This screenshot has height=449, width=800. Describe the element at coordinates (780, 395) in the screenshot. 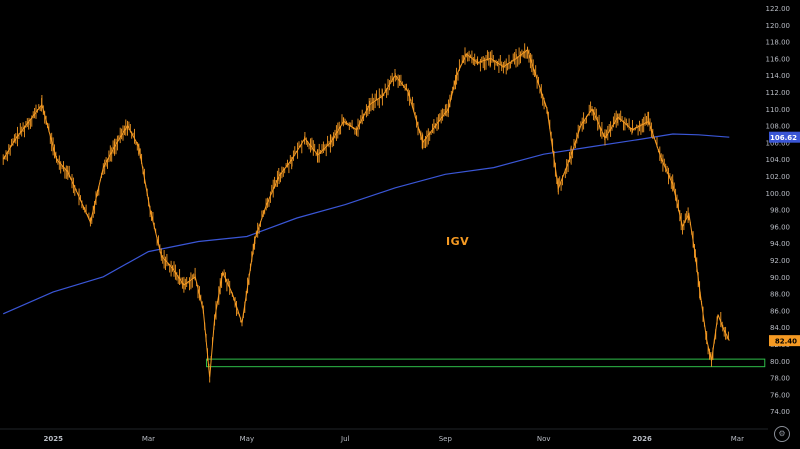

I see `y-tick-label: 76.00` at that location.